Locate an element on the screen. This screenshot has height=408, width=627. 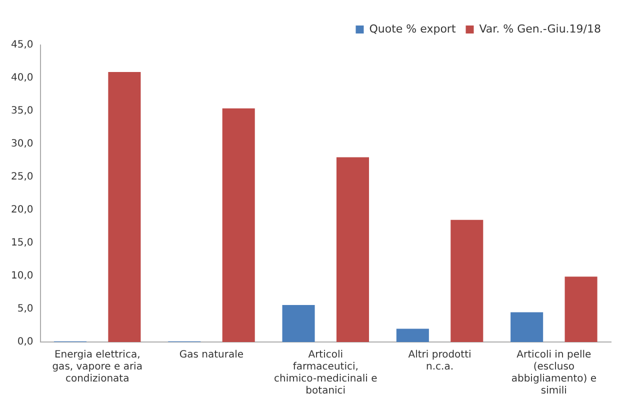
y-tick-label: 40,0 is located at coordinates (22, 78).